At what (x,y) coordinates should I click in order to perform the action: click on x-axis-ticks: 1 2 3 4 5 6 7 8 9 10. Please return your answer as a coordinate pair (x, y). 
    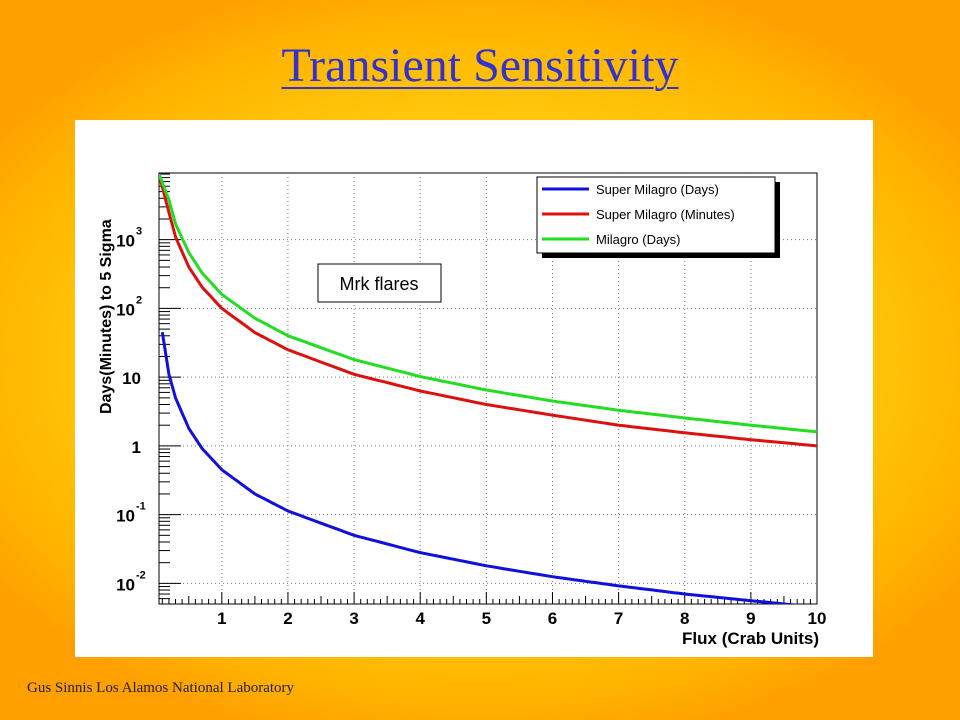
    Looking at the image, I should click on (521, 610).